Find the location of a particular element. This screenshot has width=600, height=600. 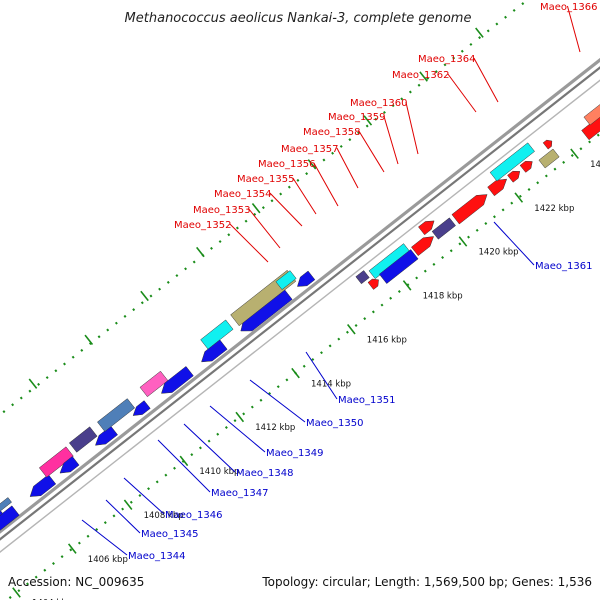

scale-tick-label: 1406 kbp is located at coordinates (108, 560).